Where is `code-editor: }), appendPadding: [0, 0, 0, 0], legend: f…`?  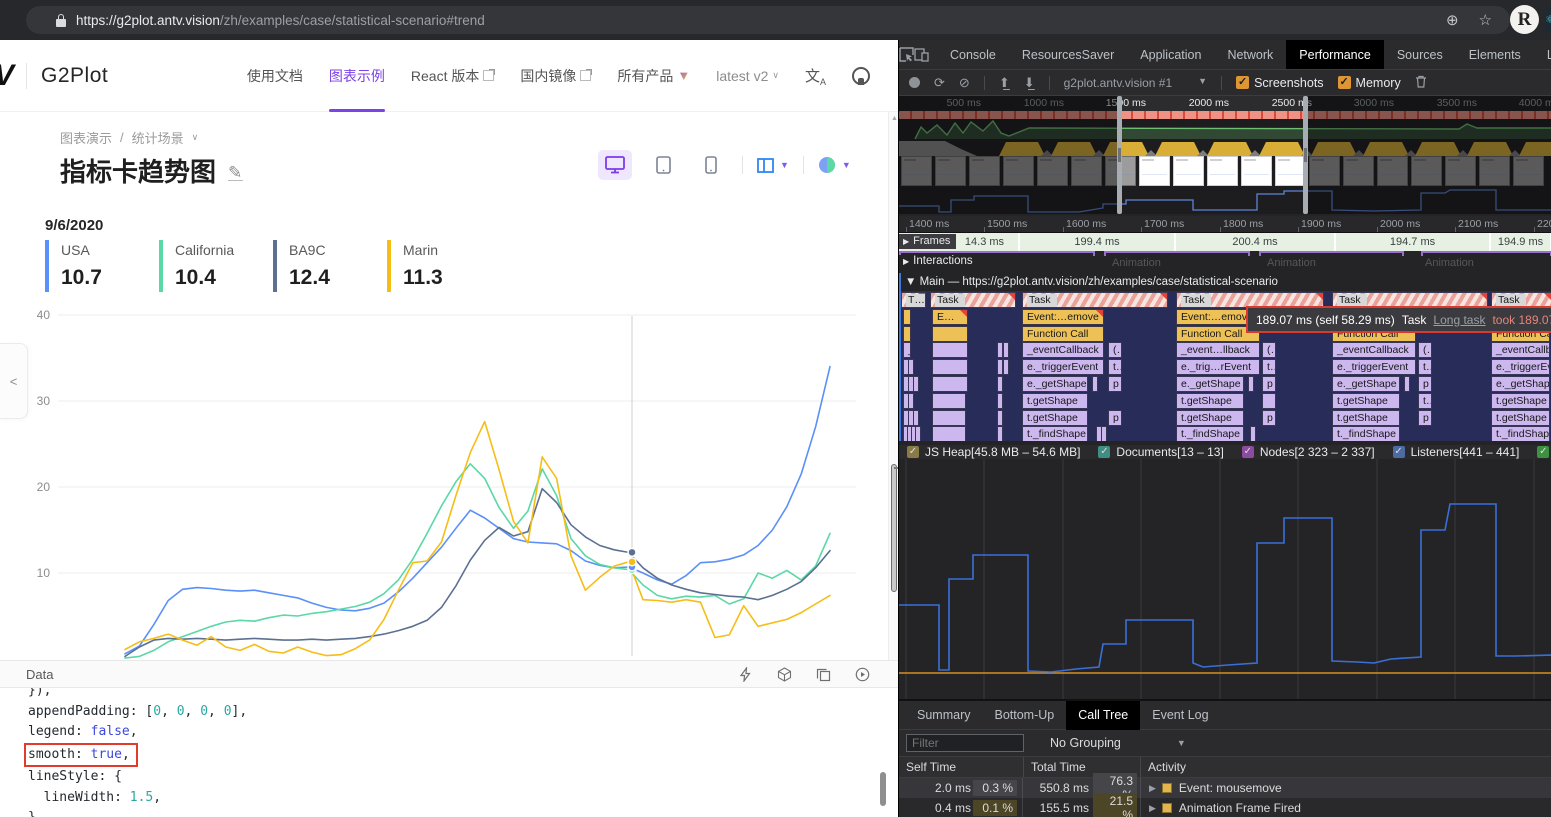 code-editor: }), appendPadding: [0, 0, 0, 0], legend: f… is located at coordinates (444, 752).